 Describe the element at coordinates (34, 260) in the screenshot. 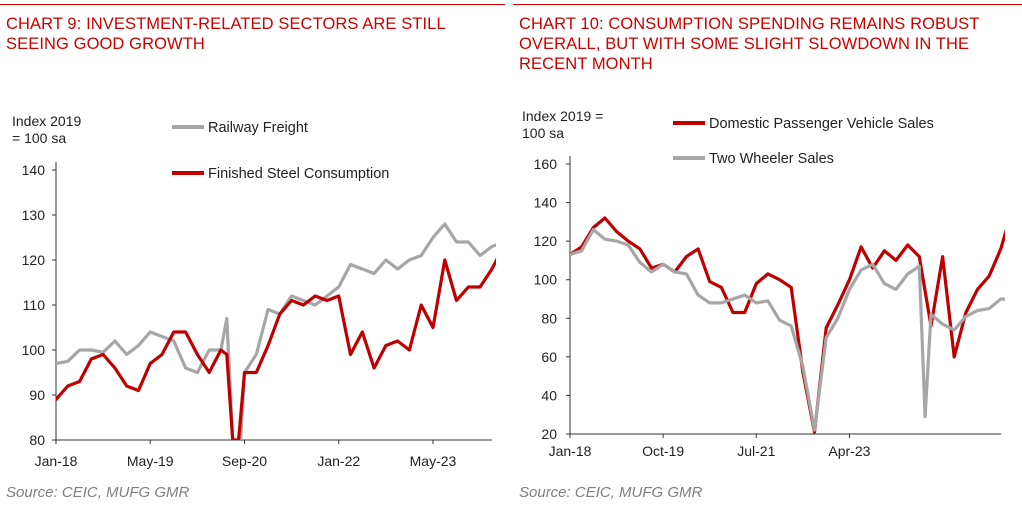

I see `chart-9-y-tick-label: 120` at that location.